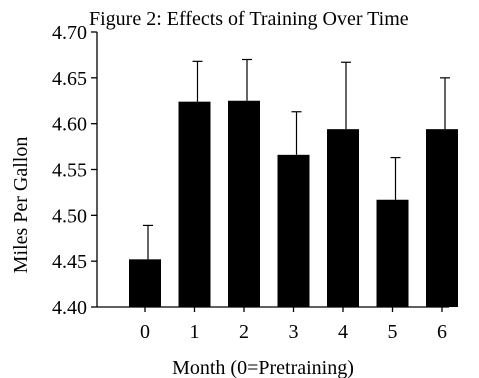  Describe the element at coordinates (195, 332) in the screenshot. I see `x-tick-label: 1` at that location.